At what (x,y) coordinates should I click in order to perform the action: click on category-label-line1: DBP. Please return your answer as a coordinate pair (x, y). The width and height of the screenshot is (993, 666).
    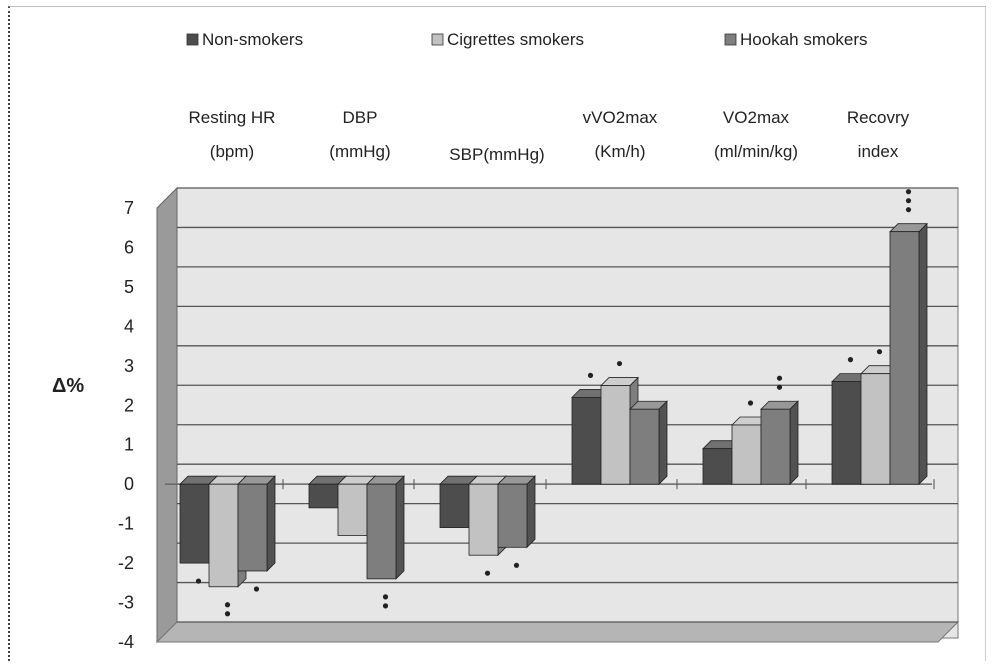
    Looking at the image, I should click on (360, 117).